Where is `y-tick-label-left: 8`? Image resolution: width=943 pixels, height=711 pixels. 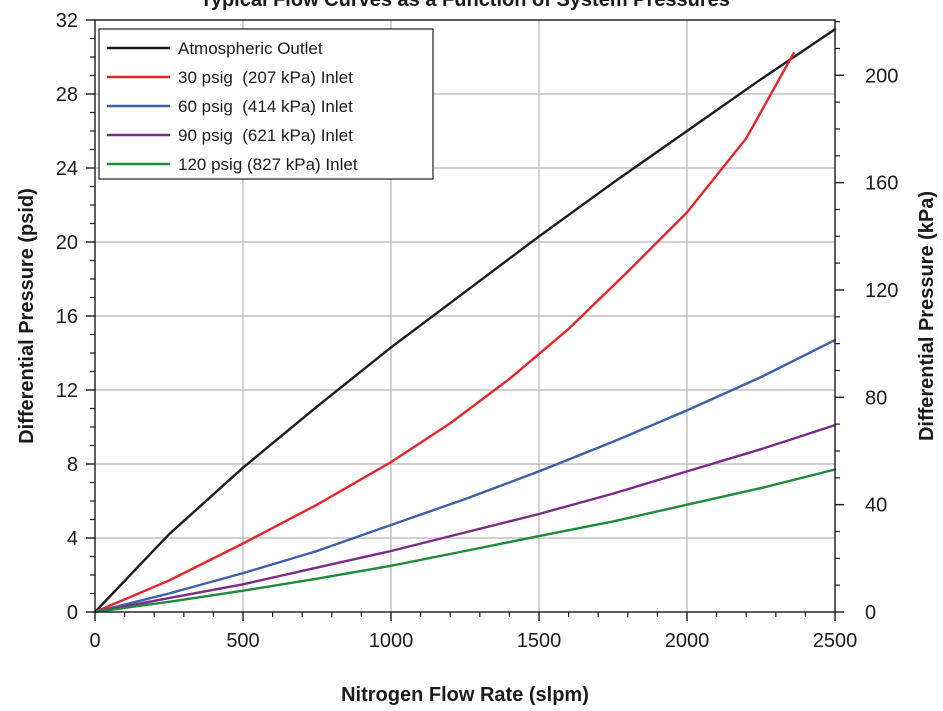 y-tick-label-left: 8 is located at coordinates (72, 465).